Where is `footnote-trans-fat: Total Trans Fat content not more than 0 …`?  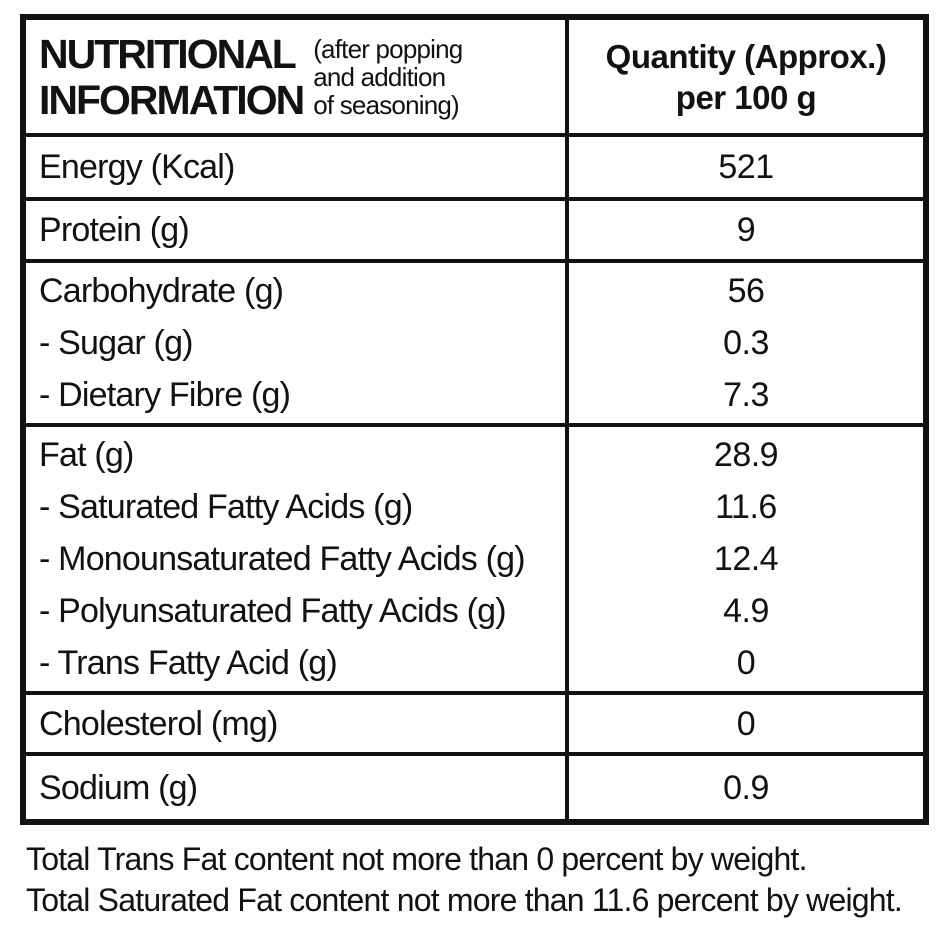 footnote-trans-fat: Total Trans Fat content not more than 0 … is located at coordinates (417, 859).